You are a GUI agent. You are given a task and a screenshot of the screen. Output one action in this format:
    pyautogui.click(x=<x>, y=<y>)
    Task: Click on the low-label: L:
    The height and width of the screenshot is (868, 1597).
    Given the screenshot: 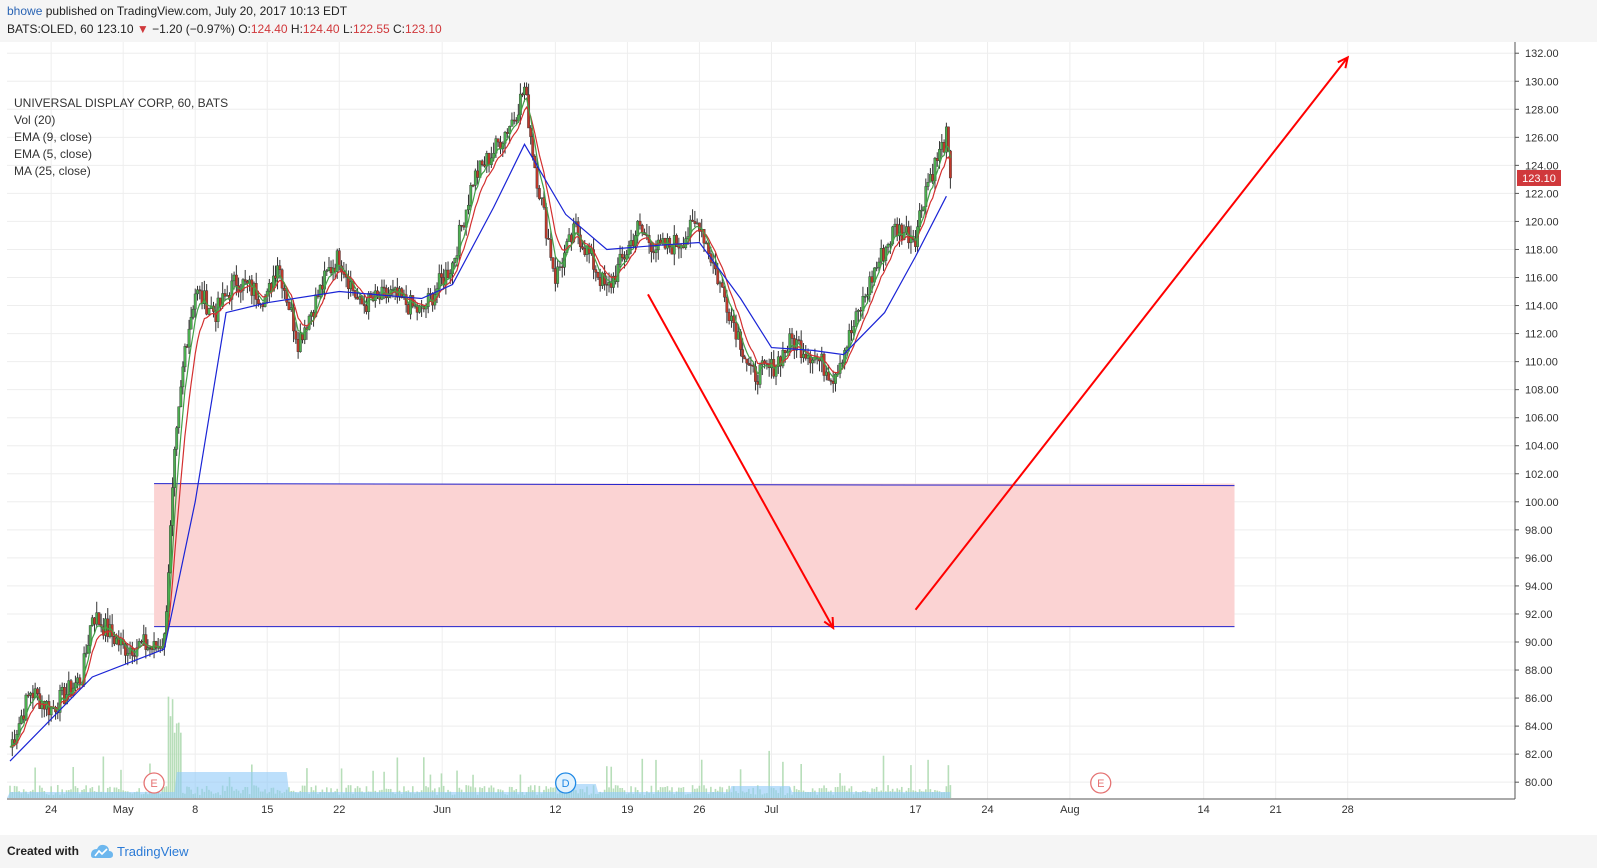 What is the action you would take?
    pyautogui.click(x=347, y=29)
    